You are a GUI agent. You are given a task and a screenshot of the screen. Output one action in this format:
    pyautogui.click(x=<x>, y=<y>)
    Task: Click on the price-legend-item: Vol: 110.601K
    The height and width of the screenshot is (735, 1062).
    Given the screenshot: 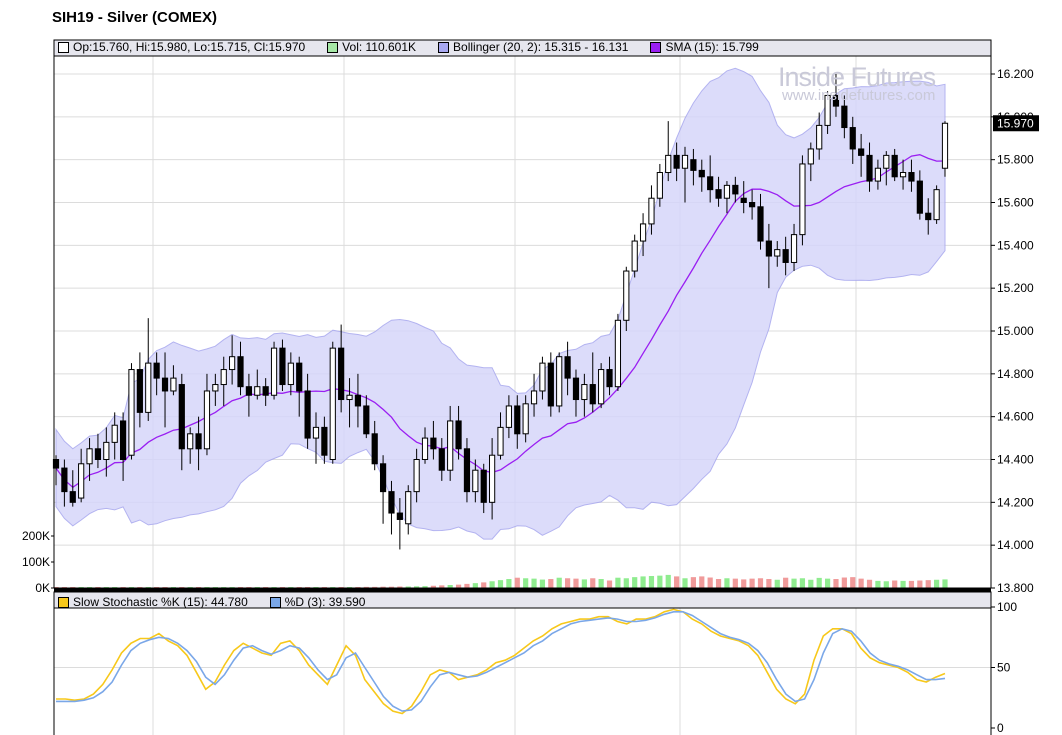 What is the action you would take?
    pyautogui.click(x=371, y=47)
    